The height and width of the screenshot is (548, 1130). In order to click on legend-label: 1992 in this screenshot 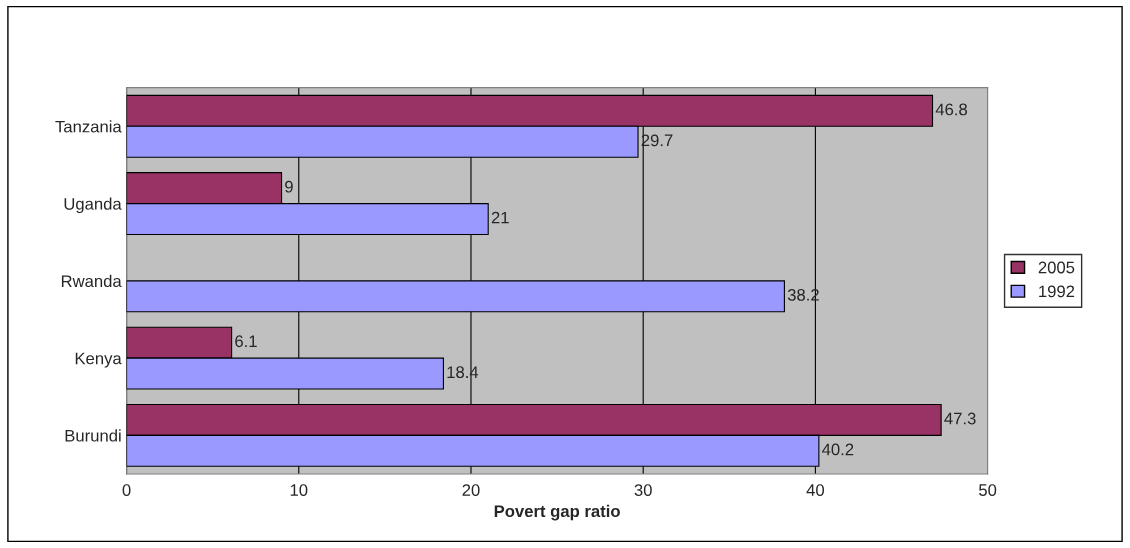, I will do `click(1057, 291)`.